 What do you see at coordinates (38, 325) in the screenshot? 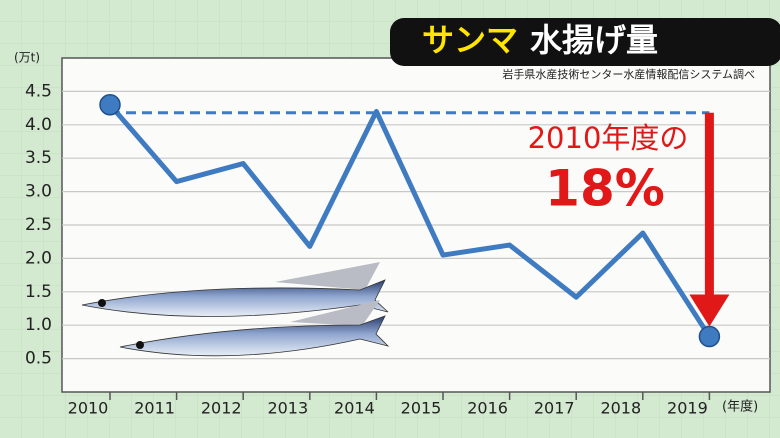
I see `y-tick-label: 1.0` at bounding box center [38, 325].